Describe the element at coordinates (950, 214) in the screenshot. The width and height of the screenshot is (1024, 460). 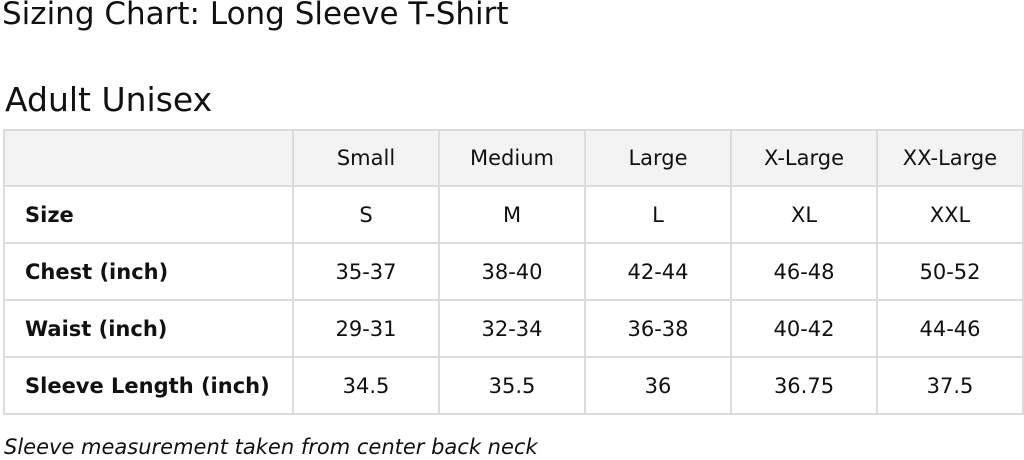
I see `table-cell: XXL` at that location.